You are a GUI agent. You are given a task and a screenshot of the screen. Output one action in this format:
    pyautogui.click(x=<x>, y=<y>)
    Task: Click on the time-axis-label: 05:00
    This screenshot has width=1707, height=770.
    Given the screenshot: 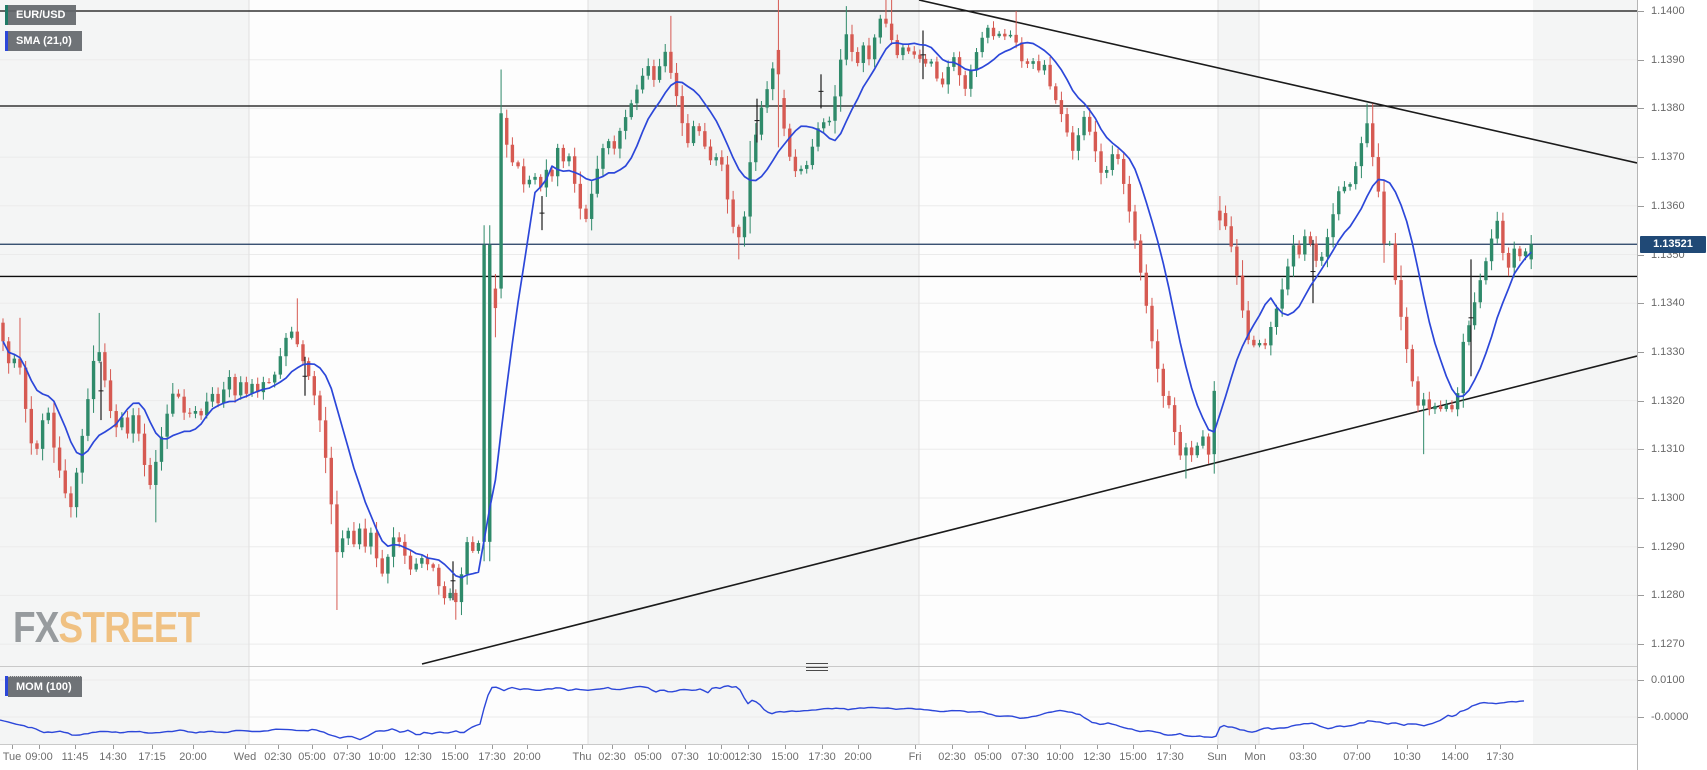 What is the action you would take?
    pyautogui.click(x=648, y=757)
    